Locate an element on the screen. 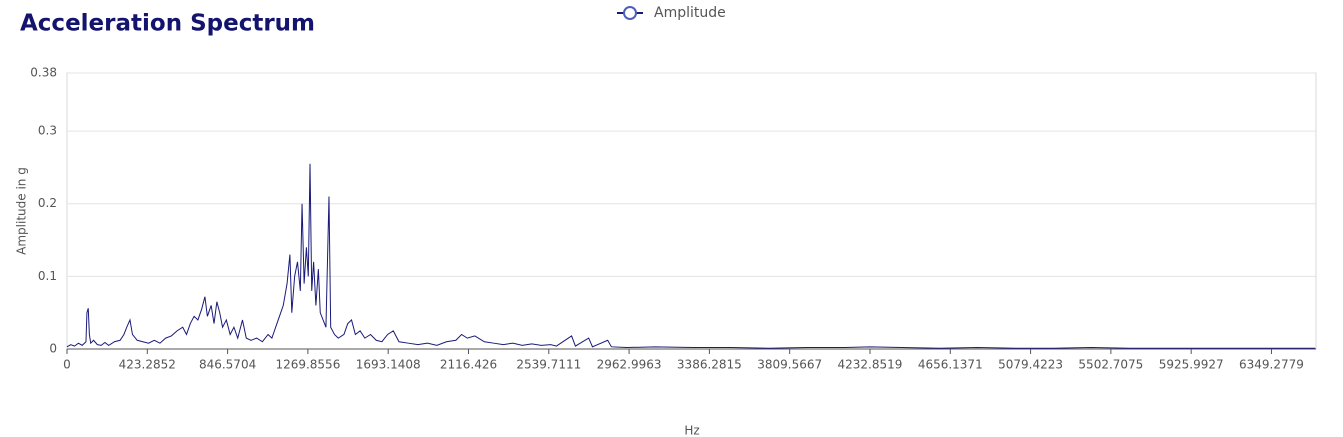 This screenshot has width=1343, height=437. x-tick-label: 6349.2779 is located at coordinates (1271, 365).